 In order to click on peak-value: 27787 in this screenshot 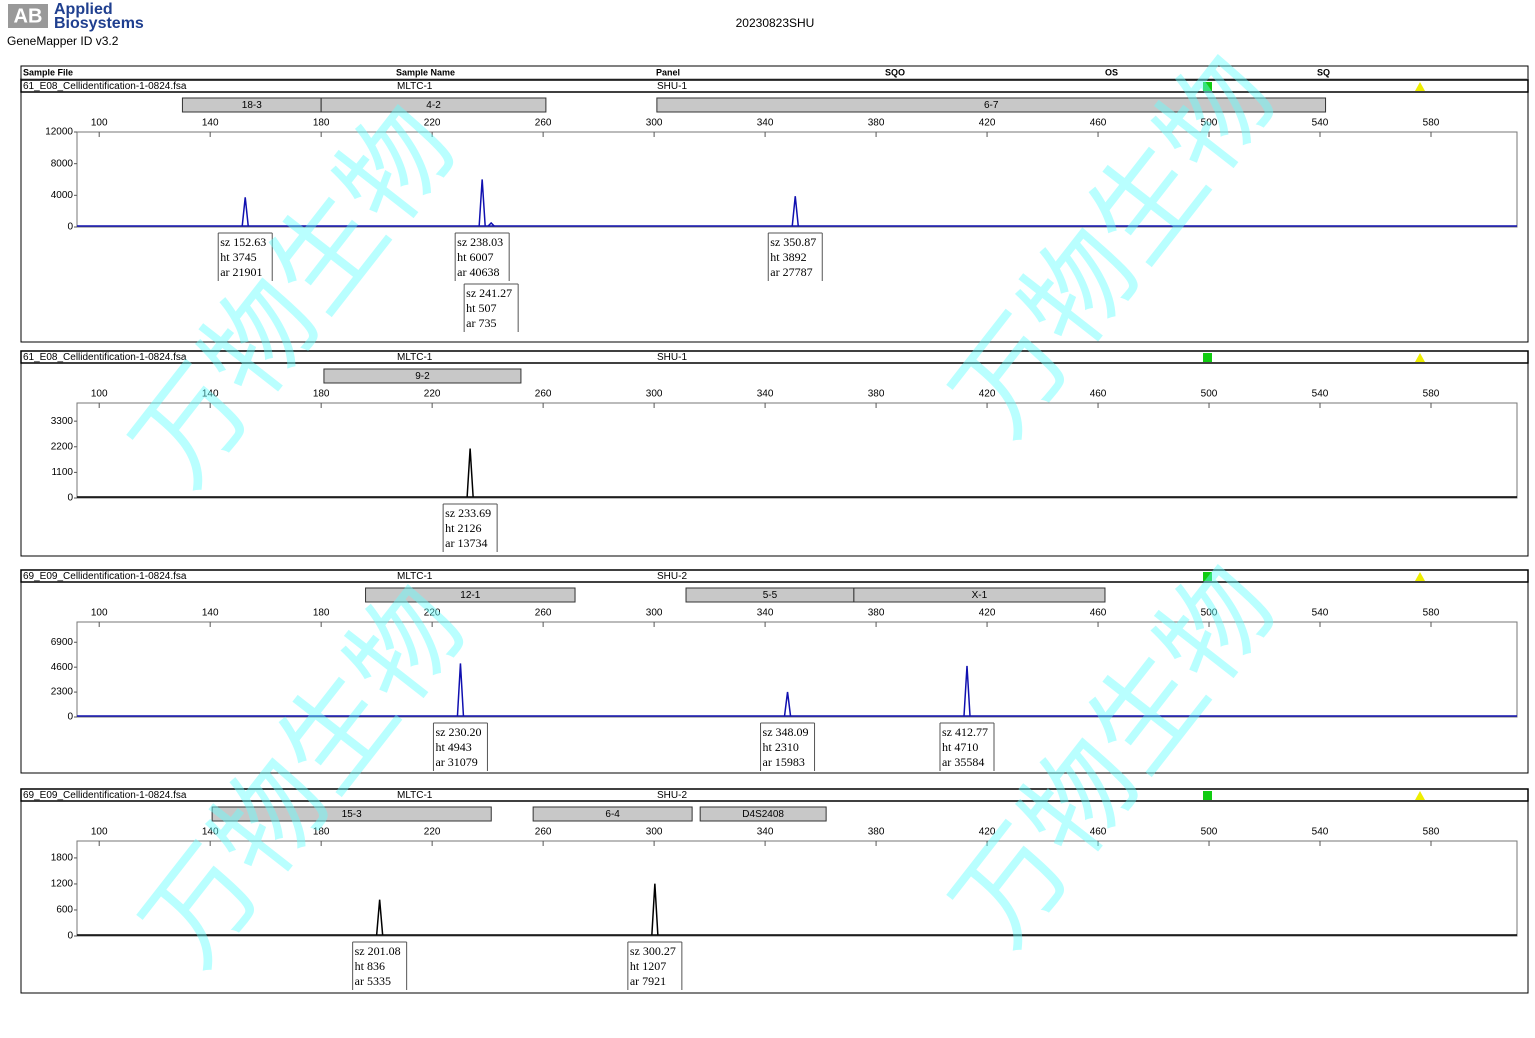, I will do `click(798, 272)`.